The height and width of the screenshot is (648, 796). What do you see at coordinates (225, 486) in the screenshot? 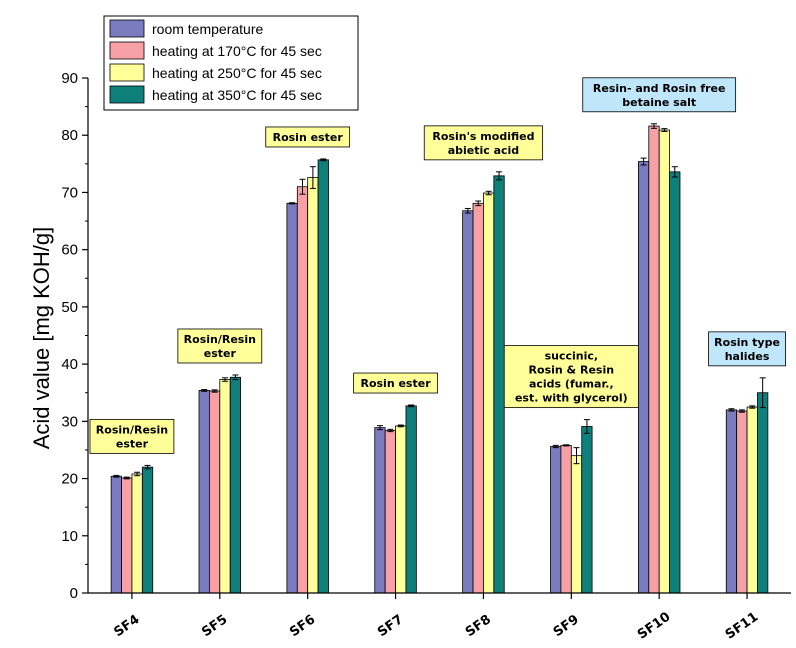
I see `bar-SF5-s3` at bounding box center [225, 486].